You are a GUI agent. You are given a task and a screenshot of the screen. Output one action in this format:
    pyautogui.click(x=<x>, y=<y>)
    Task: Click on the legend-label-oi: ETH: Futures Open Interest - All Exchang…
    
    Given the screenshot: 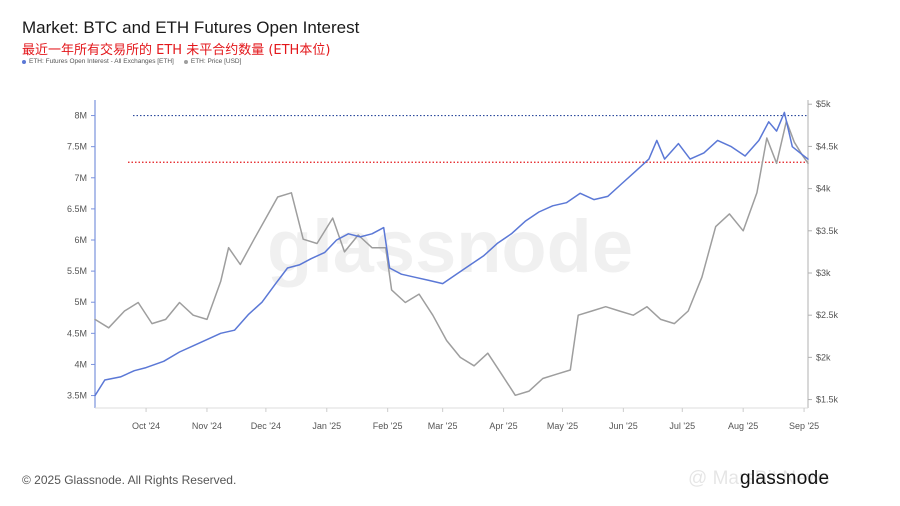 What is the action you would take?
    pyautogui.click(x=101, y=61)
    